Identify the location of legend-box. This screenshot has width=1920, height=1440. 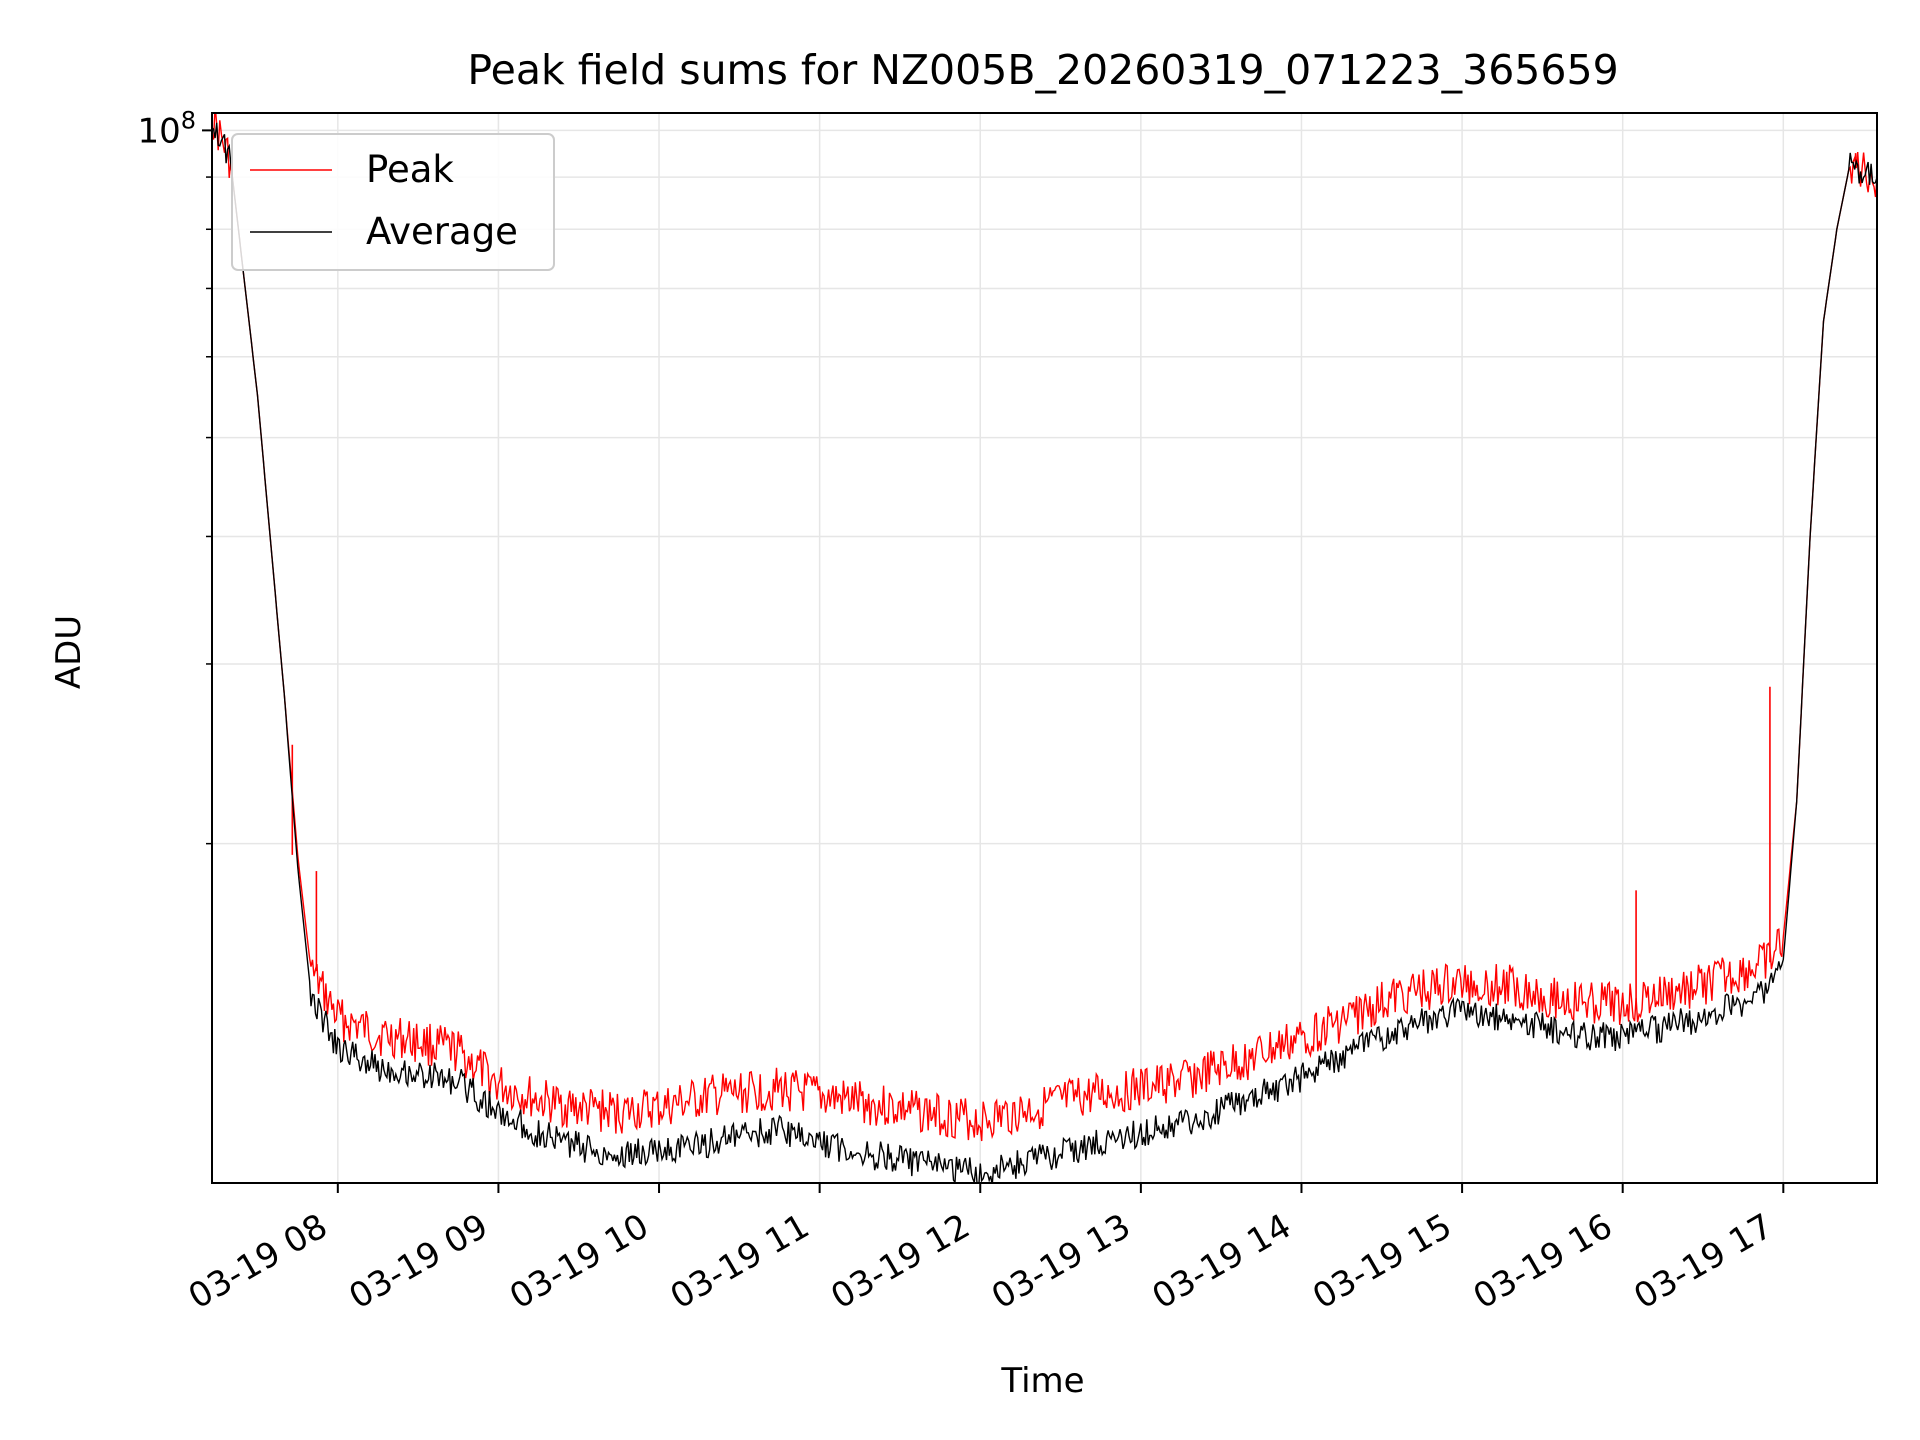
(393, 202).